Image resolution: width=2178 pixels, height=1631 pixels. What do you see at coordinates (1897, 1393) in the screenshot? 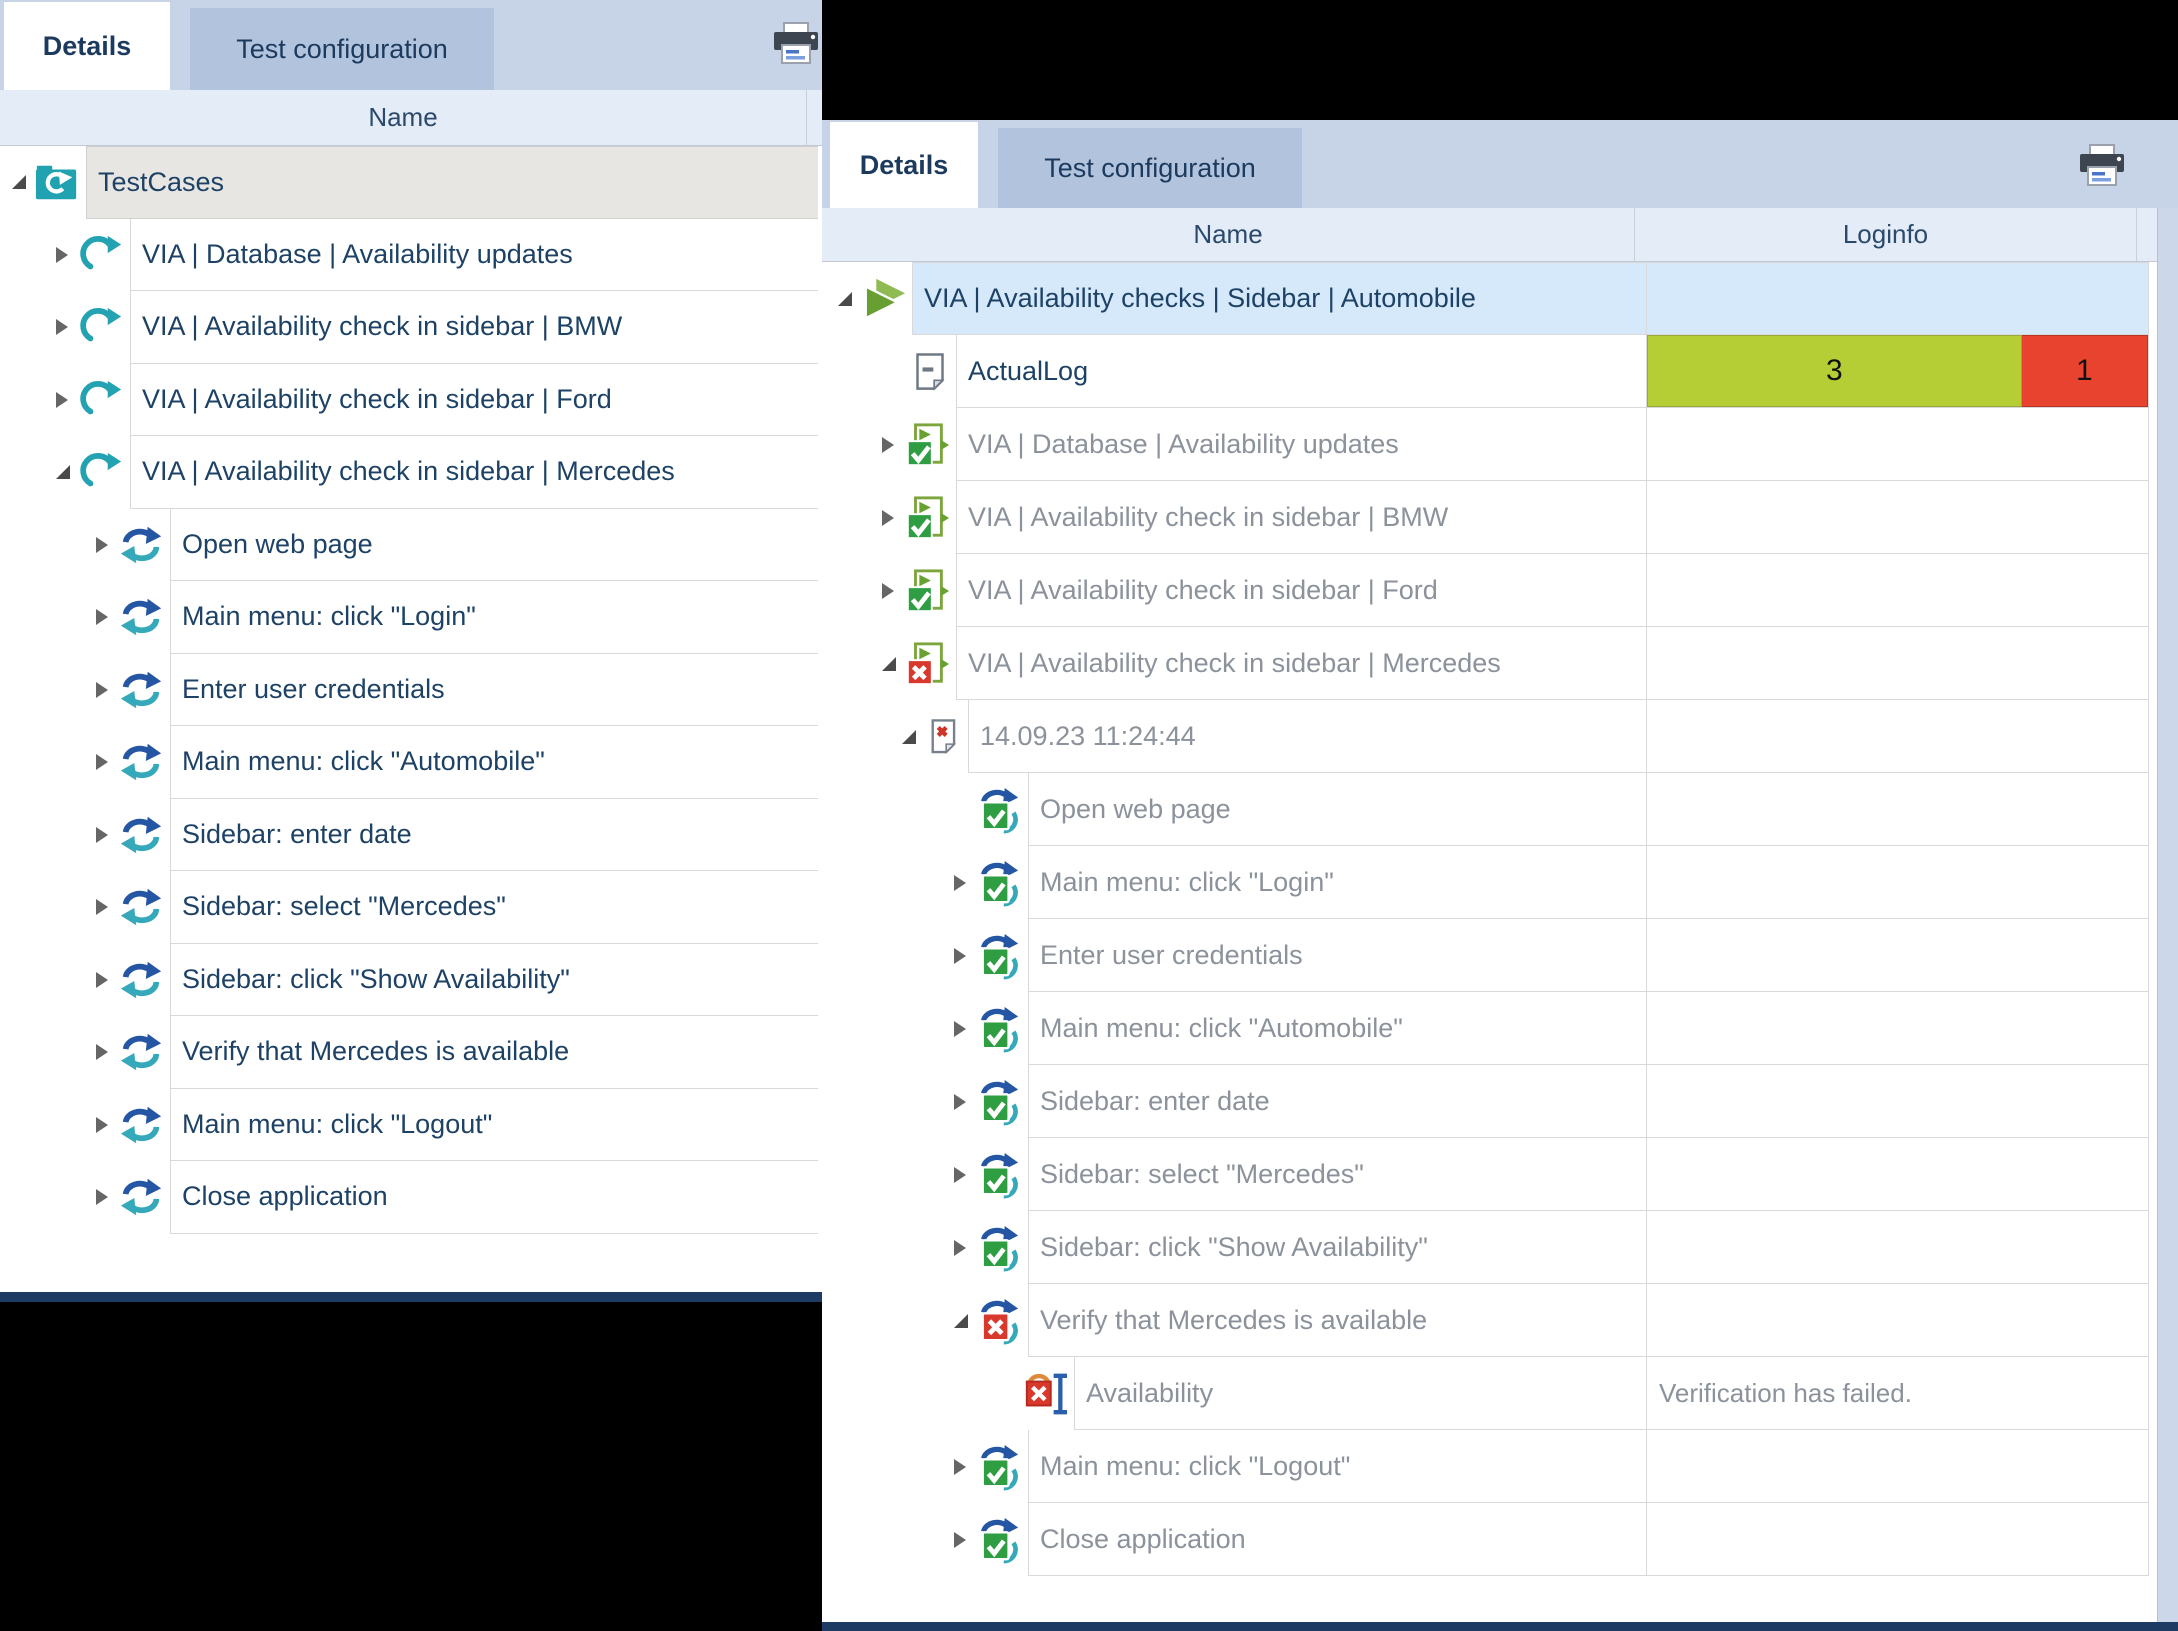
I see `loginfo-cell: Verification has failed.` at bounding box center [1897, 1393].